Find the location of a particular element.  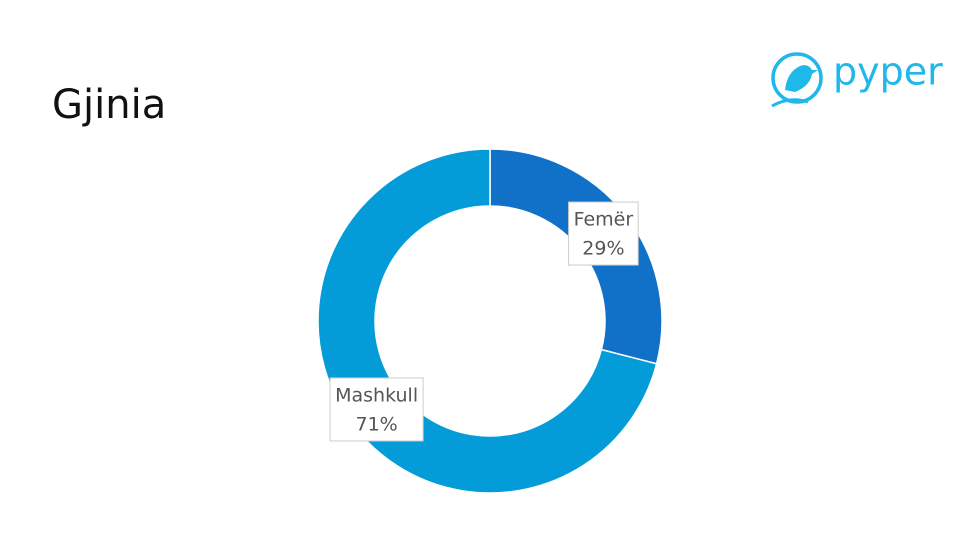

data-label: Femër 29% is located at coordinates (603, 233).